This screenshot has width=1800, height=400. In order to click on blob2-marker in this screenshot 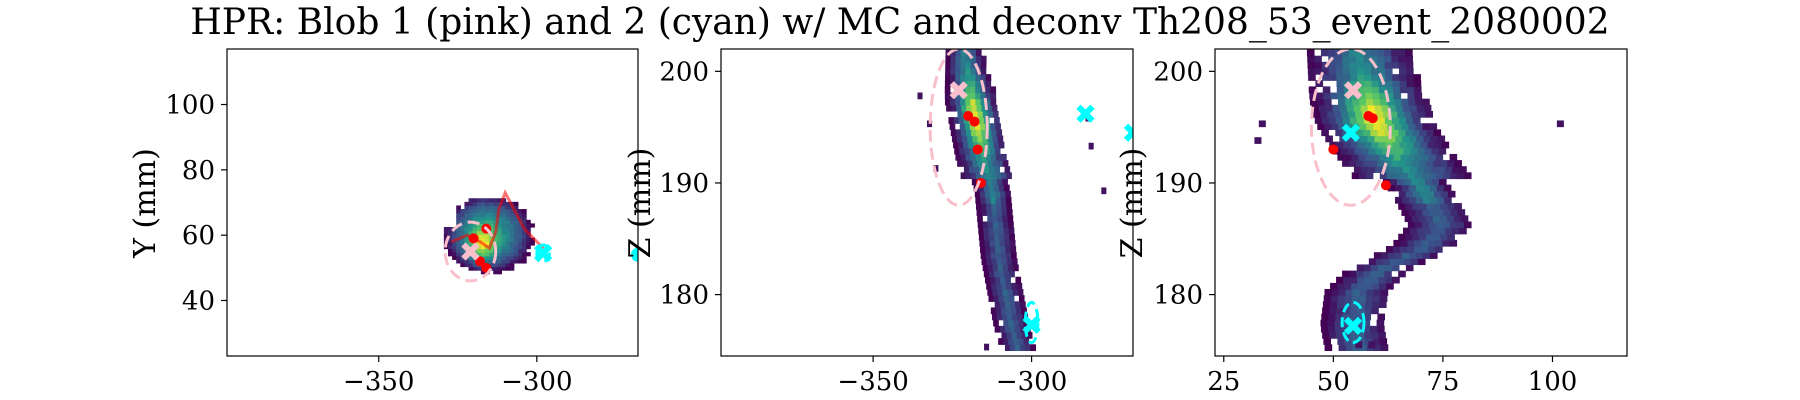, I will do `click(1085, 113)`.